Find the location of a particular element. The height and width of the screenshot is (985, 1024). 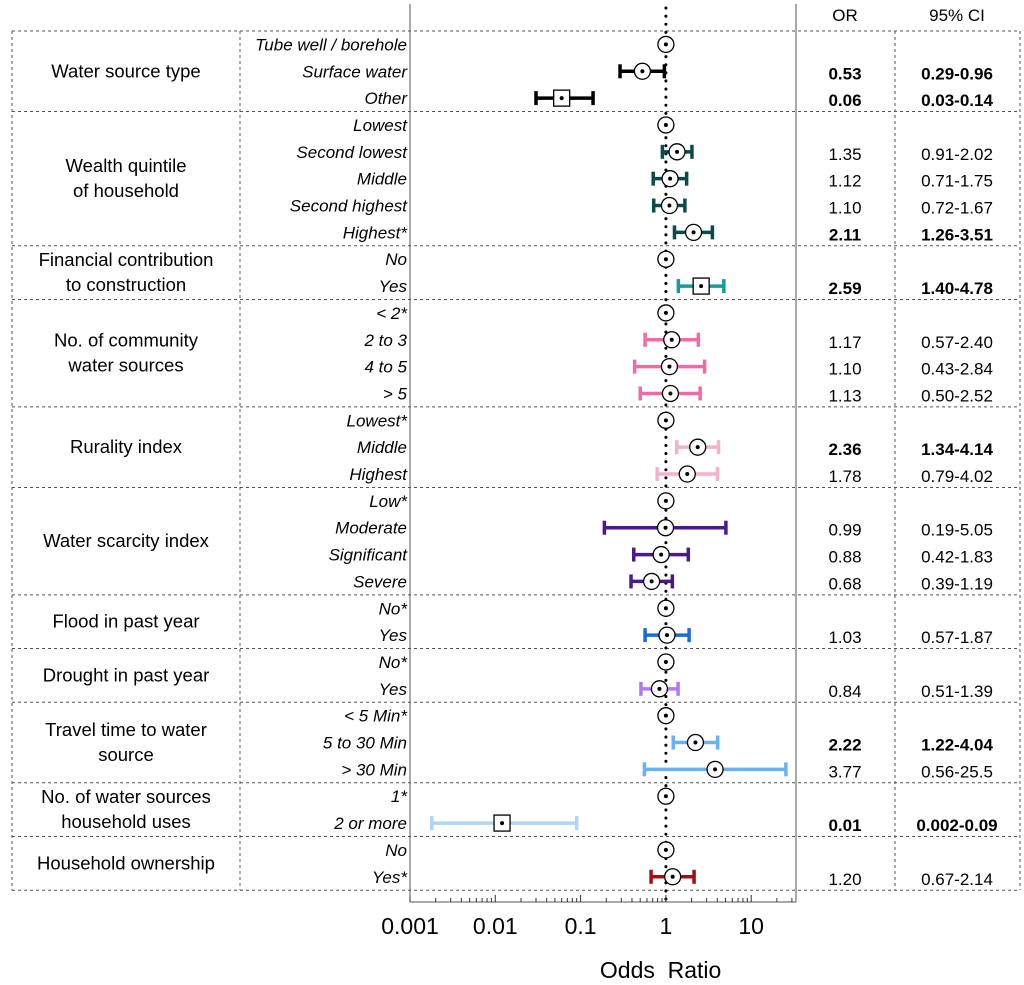

level-label: > 30 Min is located at coordinates (374, 769).